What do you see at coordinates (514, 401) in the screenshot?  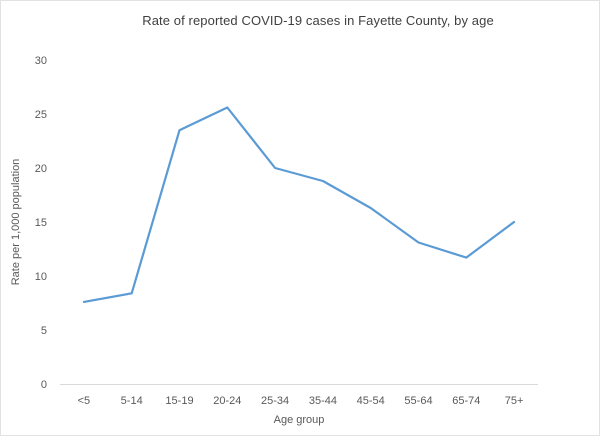 I see `x-axis-category-label: 75+` at bounding box center [514, 401].